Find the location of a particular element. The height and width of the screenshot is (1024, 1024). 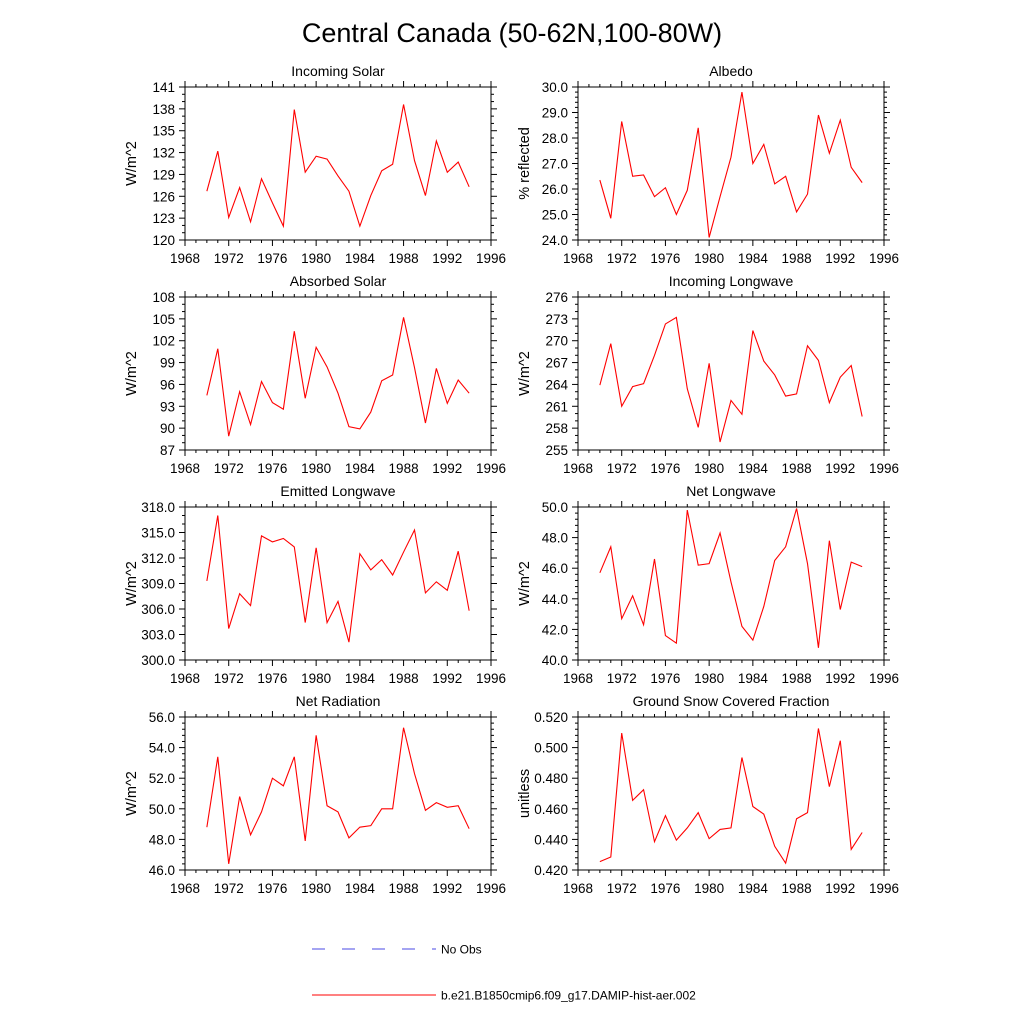

y-tick-label: 312.0 is located at coordinates (158, 558).